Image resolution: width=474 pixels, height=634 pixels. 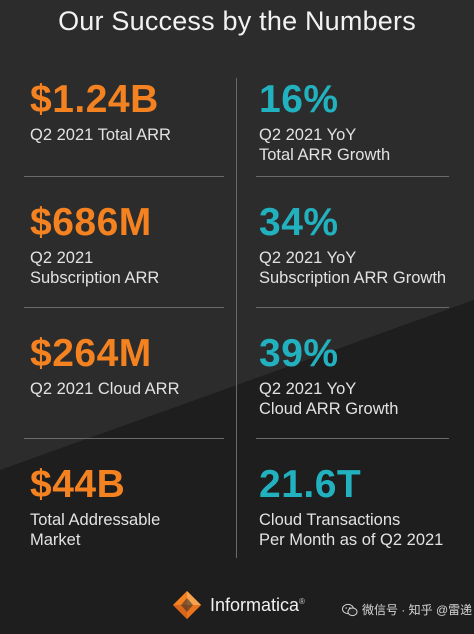 What do you see at coordinates (95, 520) in the screenshot?
I see `stat-label-line: Total Addressable` at bounding box center [95, 520].